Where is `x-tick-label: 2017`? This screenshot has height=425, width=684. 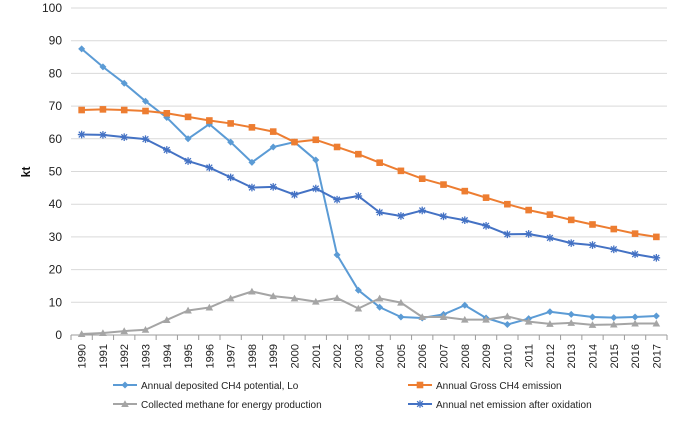
x-tick-label: 2017 is located at coordinates (657, 356).